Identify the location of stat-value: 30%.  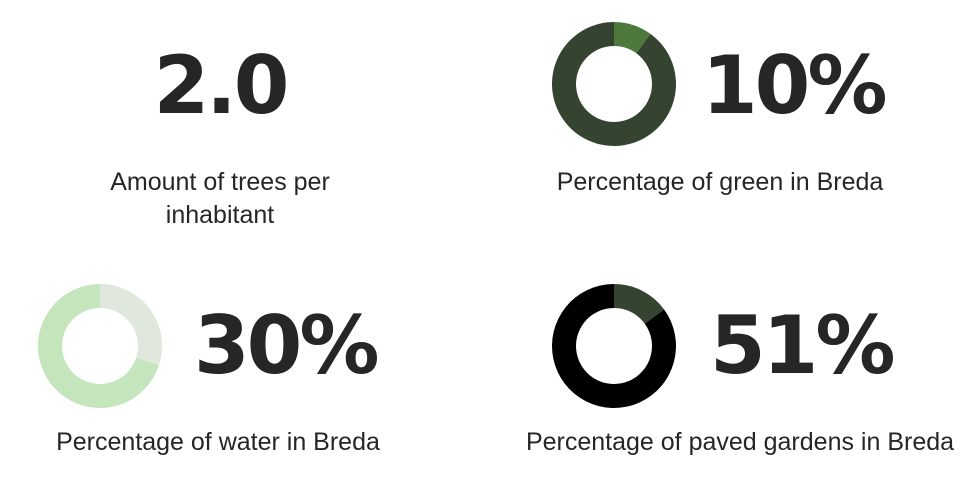
(286, 345).